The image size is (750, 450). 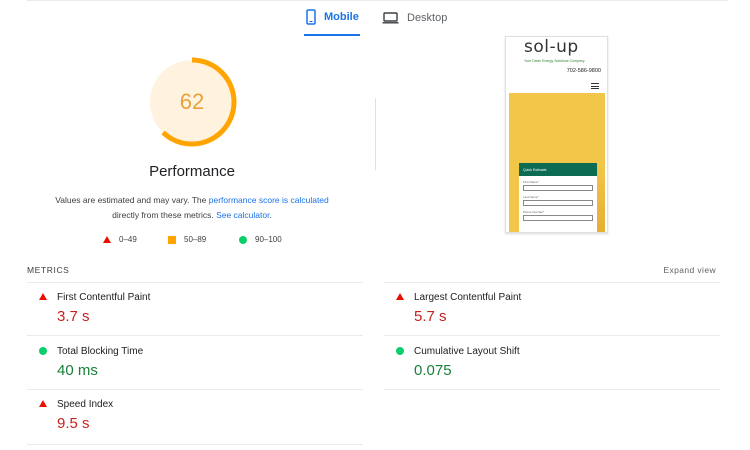 What do you see at coordinates (107, 239) in the screenshot?
I see `triangle-icon` at bounding box center [107, 239].